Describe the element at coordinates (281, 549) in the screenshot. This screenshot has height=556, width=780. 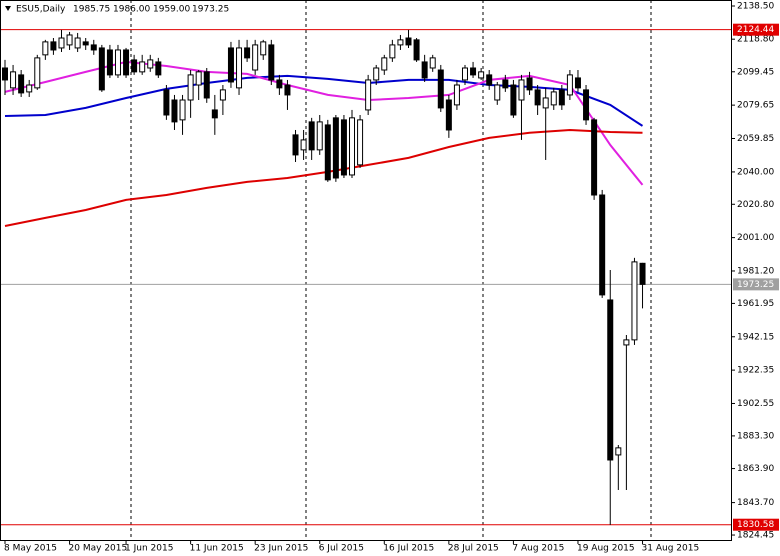
I see `x-tick-label: 23 Jun 2015` at that location.